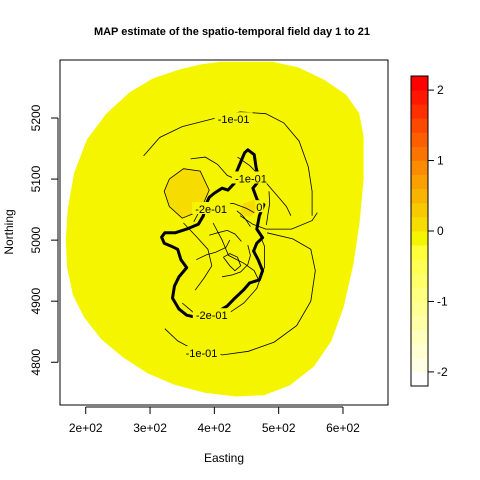 The image size is (480, 480). I want to click on y-tick-label-4: 5200, so click(36, 117).